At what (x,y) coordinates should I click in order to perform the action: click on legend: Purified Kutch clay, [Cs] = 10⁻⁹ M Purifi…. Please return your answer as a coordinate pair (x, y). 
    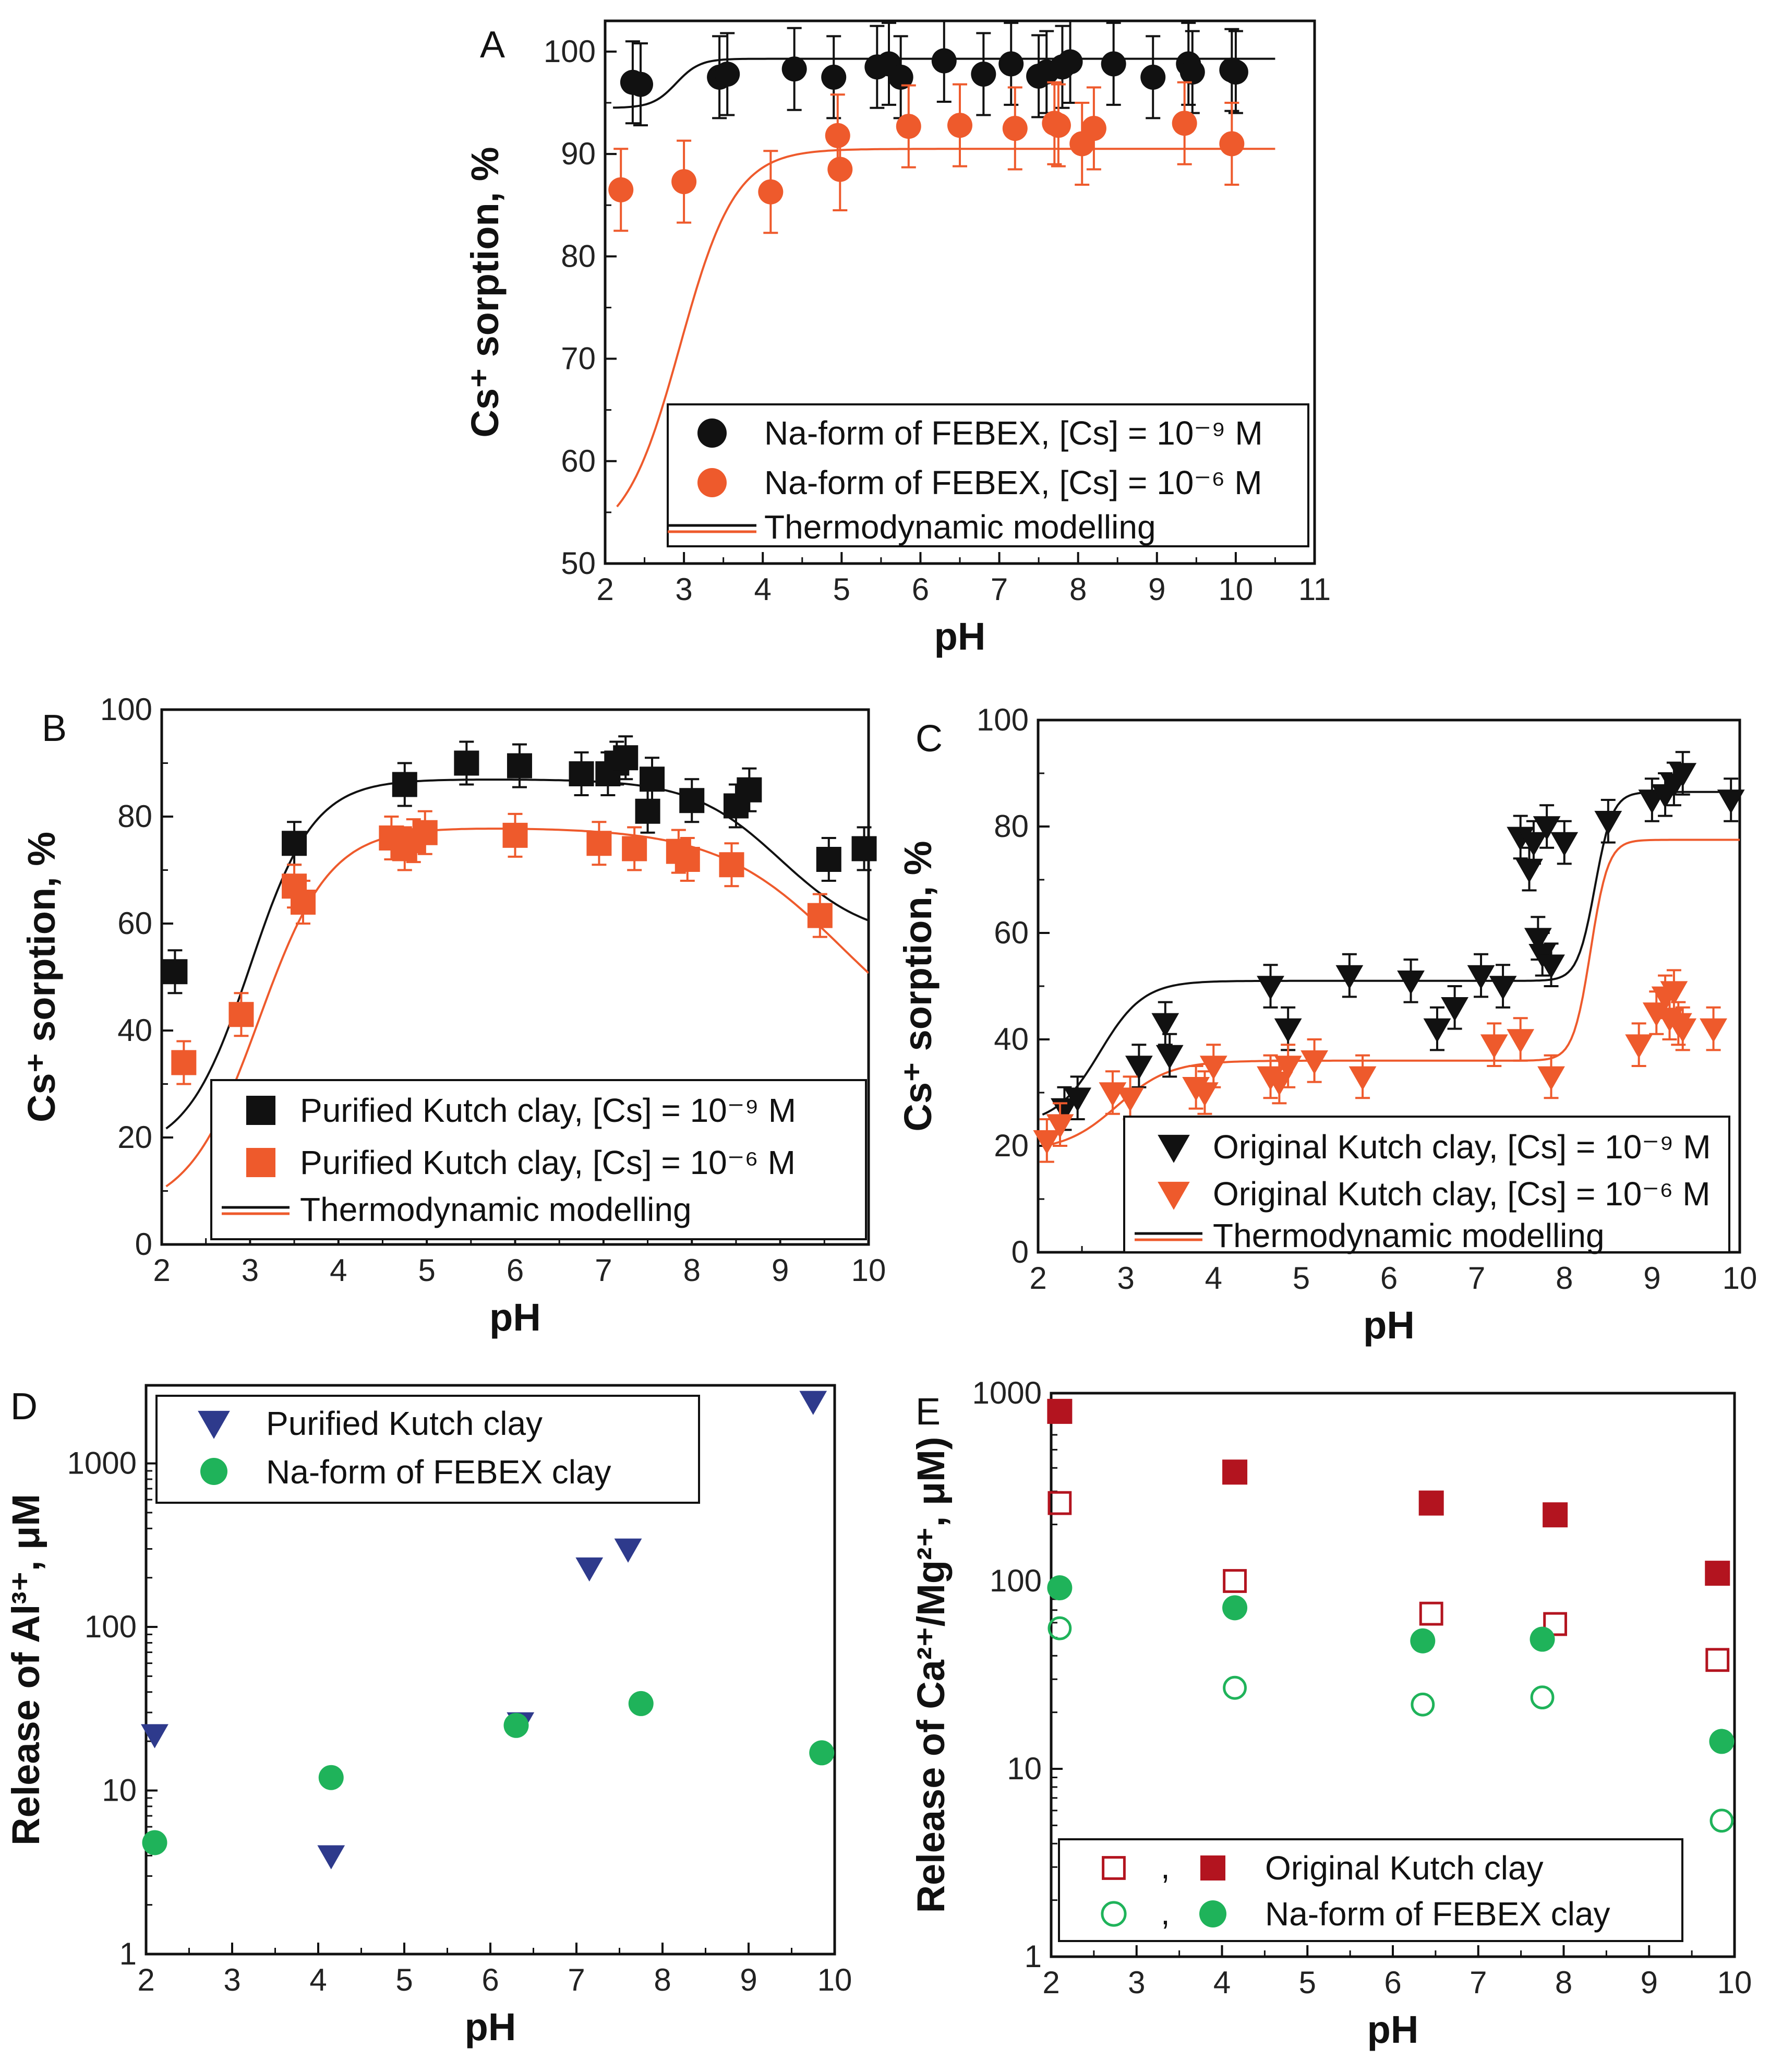
    Looking at the image, I should click on (538, 1159).